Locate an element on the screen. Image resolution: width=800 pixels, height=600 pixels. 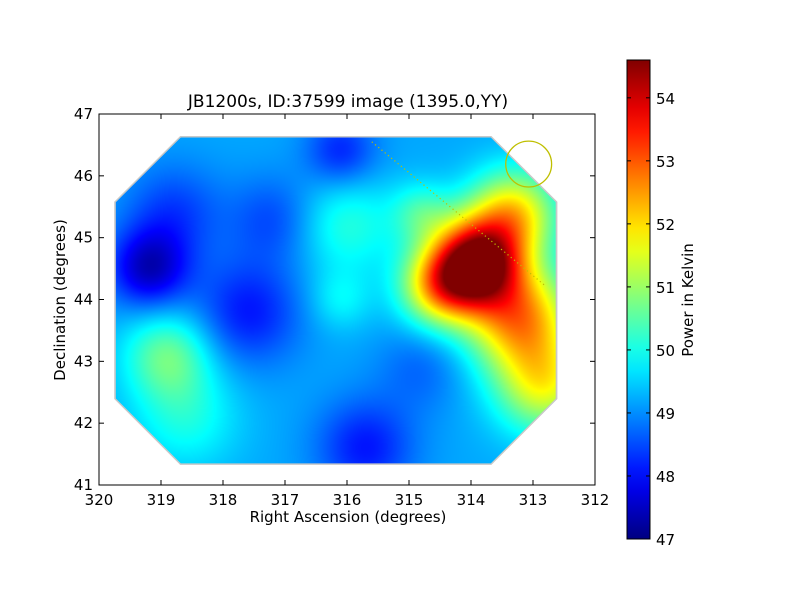
colorbar-tick-label: 54 is located at coordinates (665, 99).